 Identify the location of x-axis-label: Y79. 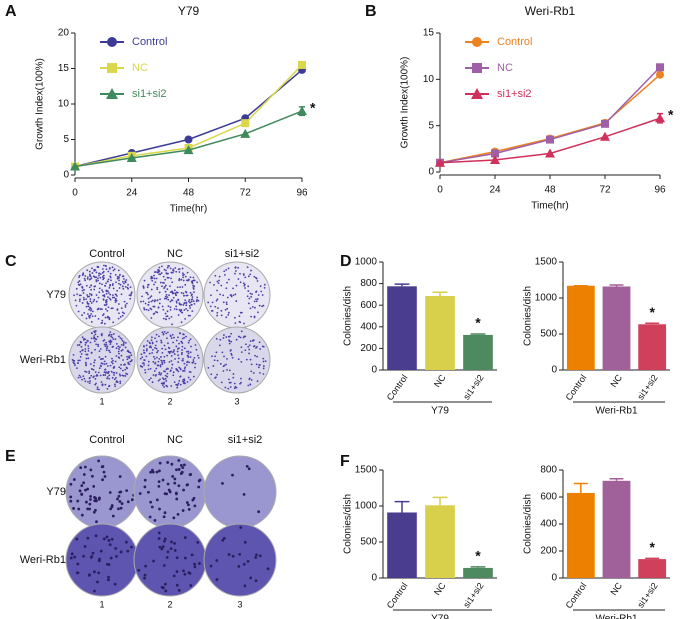
(440, 616).